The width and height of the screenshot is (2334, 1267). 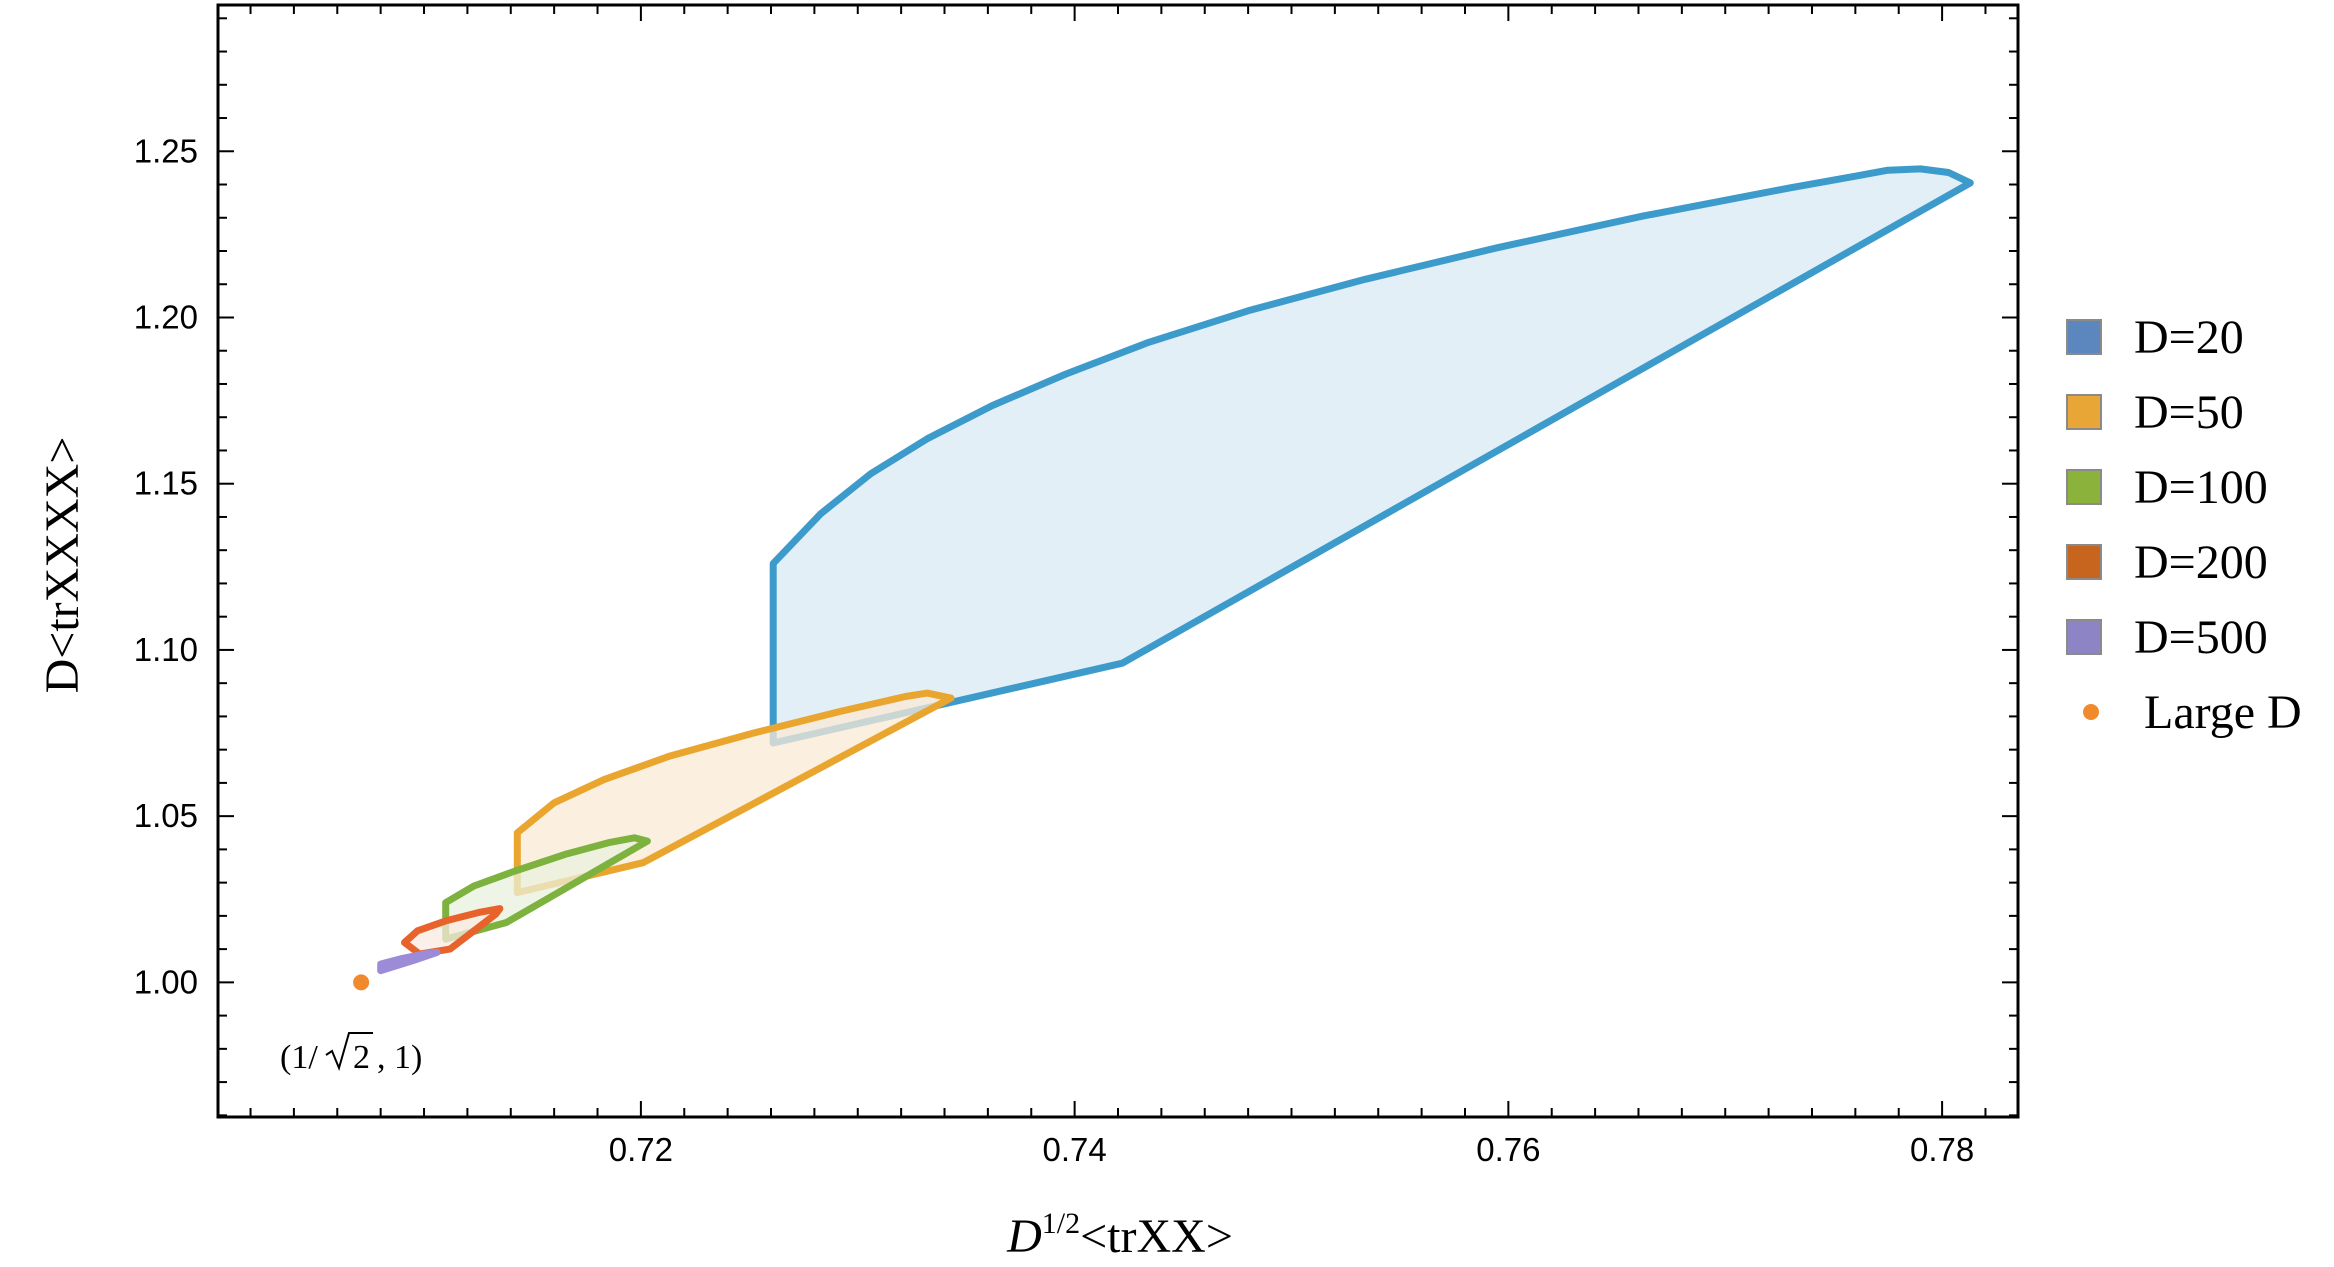 I want to click on annotation-radicand: 2, so click(x=361, y=1057).